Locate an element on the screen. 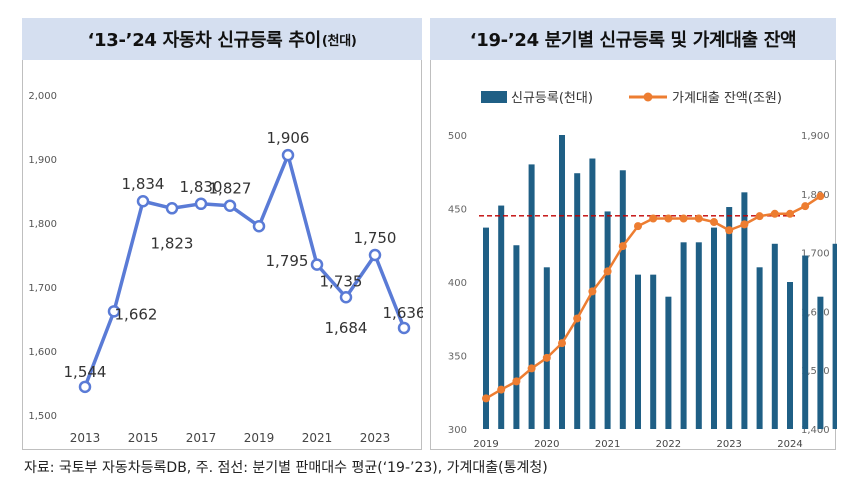  data-label: 1,750 is located at coordinates (375, 238).